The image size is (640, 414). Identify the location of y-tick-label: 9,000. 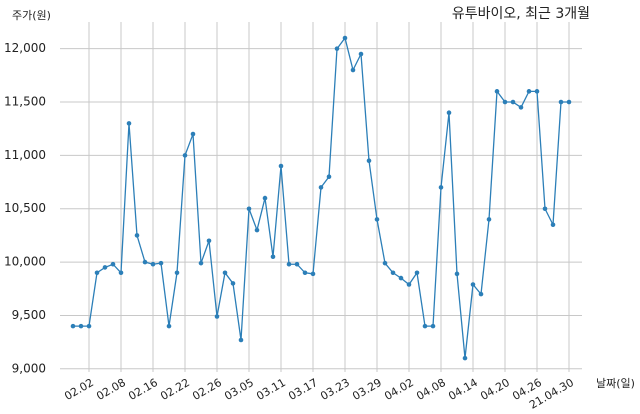
(29, 368).